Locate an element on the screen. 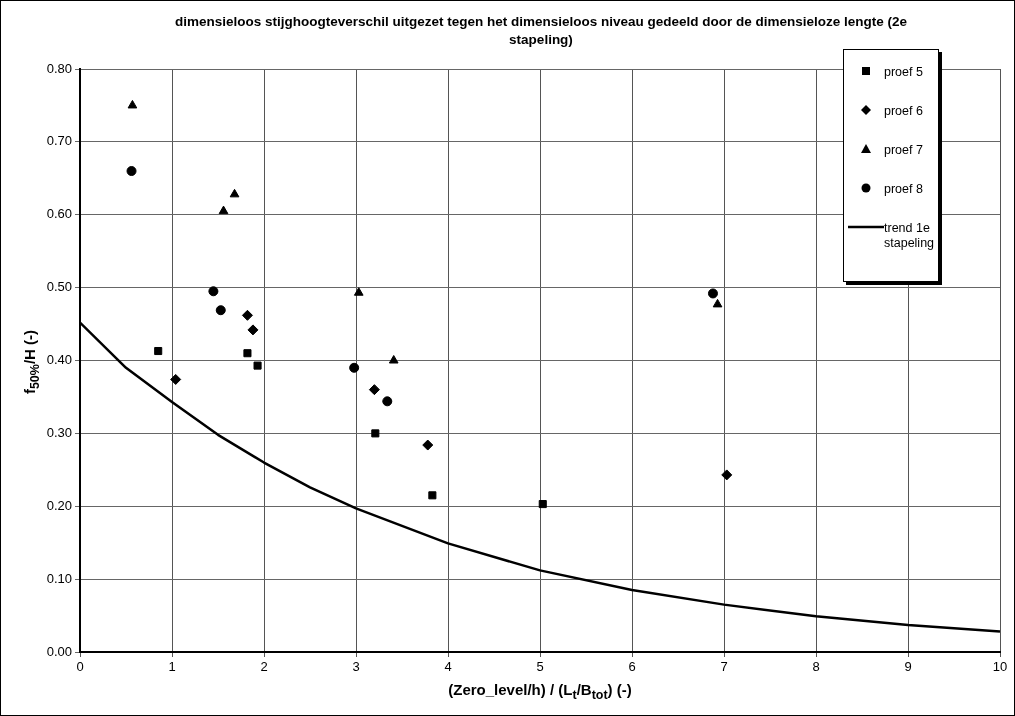 The width and height of the screenshot is (1015, 716). x-axis-title: (Zero_level/h) / (L$_{t}$/B$_{tot}$) (-) is located at coordinates (540, 691).